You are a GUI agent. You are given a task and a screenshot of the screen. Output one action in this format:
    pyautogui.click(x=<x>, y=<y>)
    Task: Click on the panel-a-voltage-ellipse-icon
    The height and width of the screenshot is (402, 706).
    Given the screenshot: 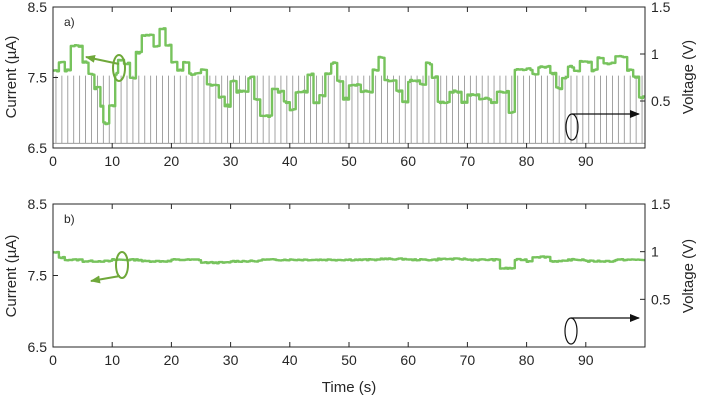 What is the action you would take?
    pyautogui.click(x=572, y=127)
    